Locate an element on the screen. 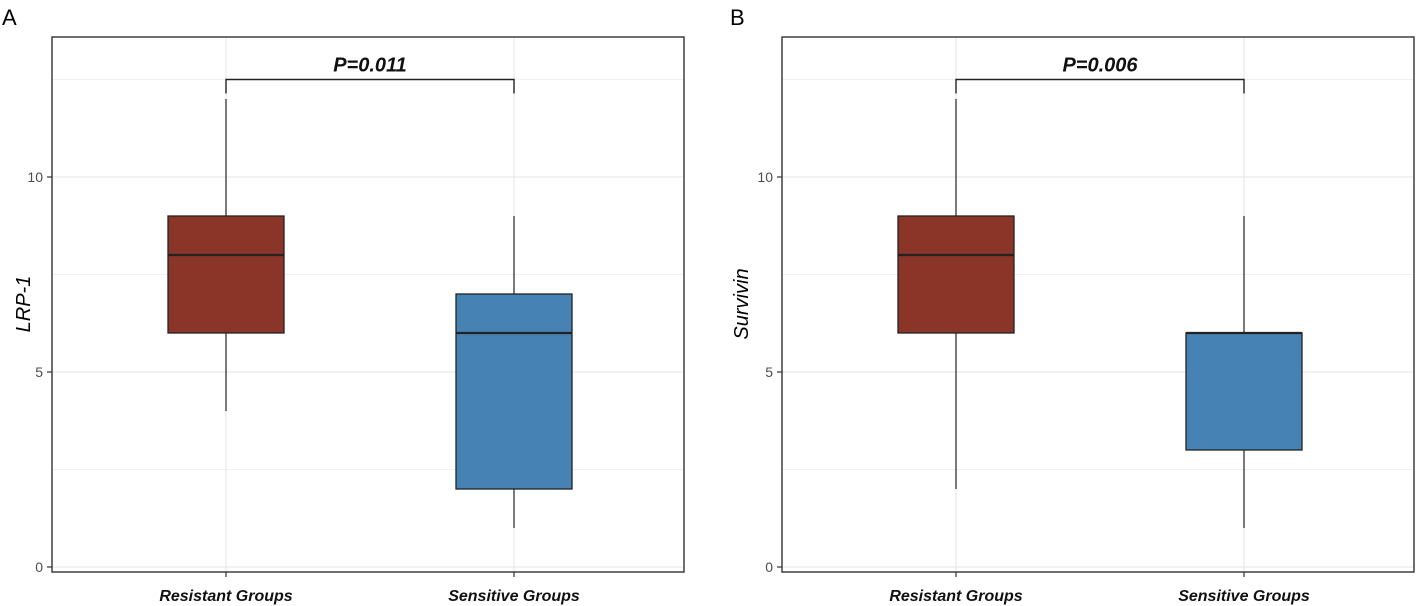 The width and height of the screenshot is (1417, 606). p-value-label: P=0.006 is located at coordinates (1100, 66).